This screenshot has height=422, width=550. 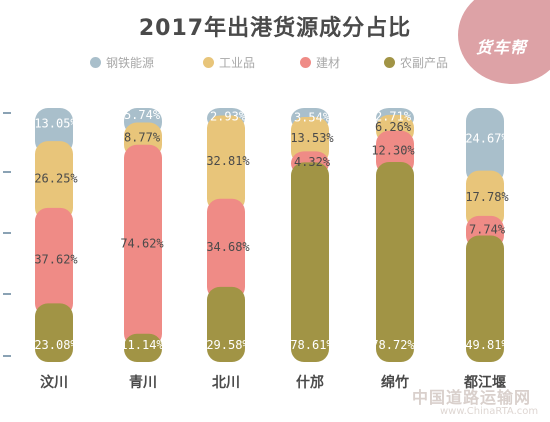 What do you see at coordinates (393, 127) in the screenshot?
I see `value-label-industrial-4: 6.26%` at bounding box center [393, 127].